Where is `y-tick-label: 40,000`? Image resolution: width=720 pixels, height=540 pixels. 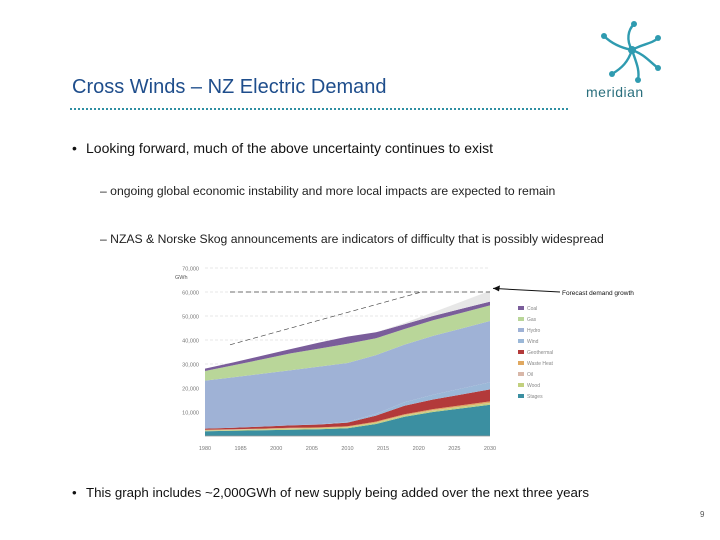
y-tick-label: 40,000 is located at coordinates (190, 342).